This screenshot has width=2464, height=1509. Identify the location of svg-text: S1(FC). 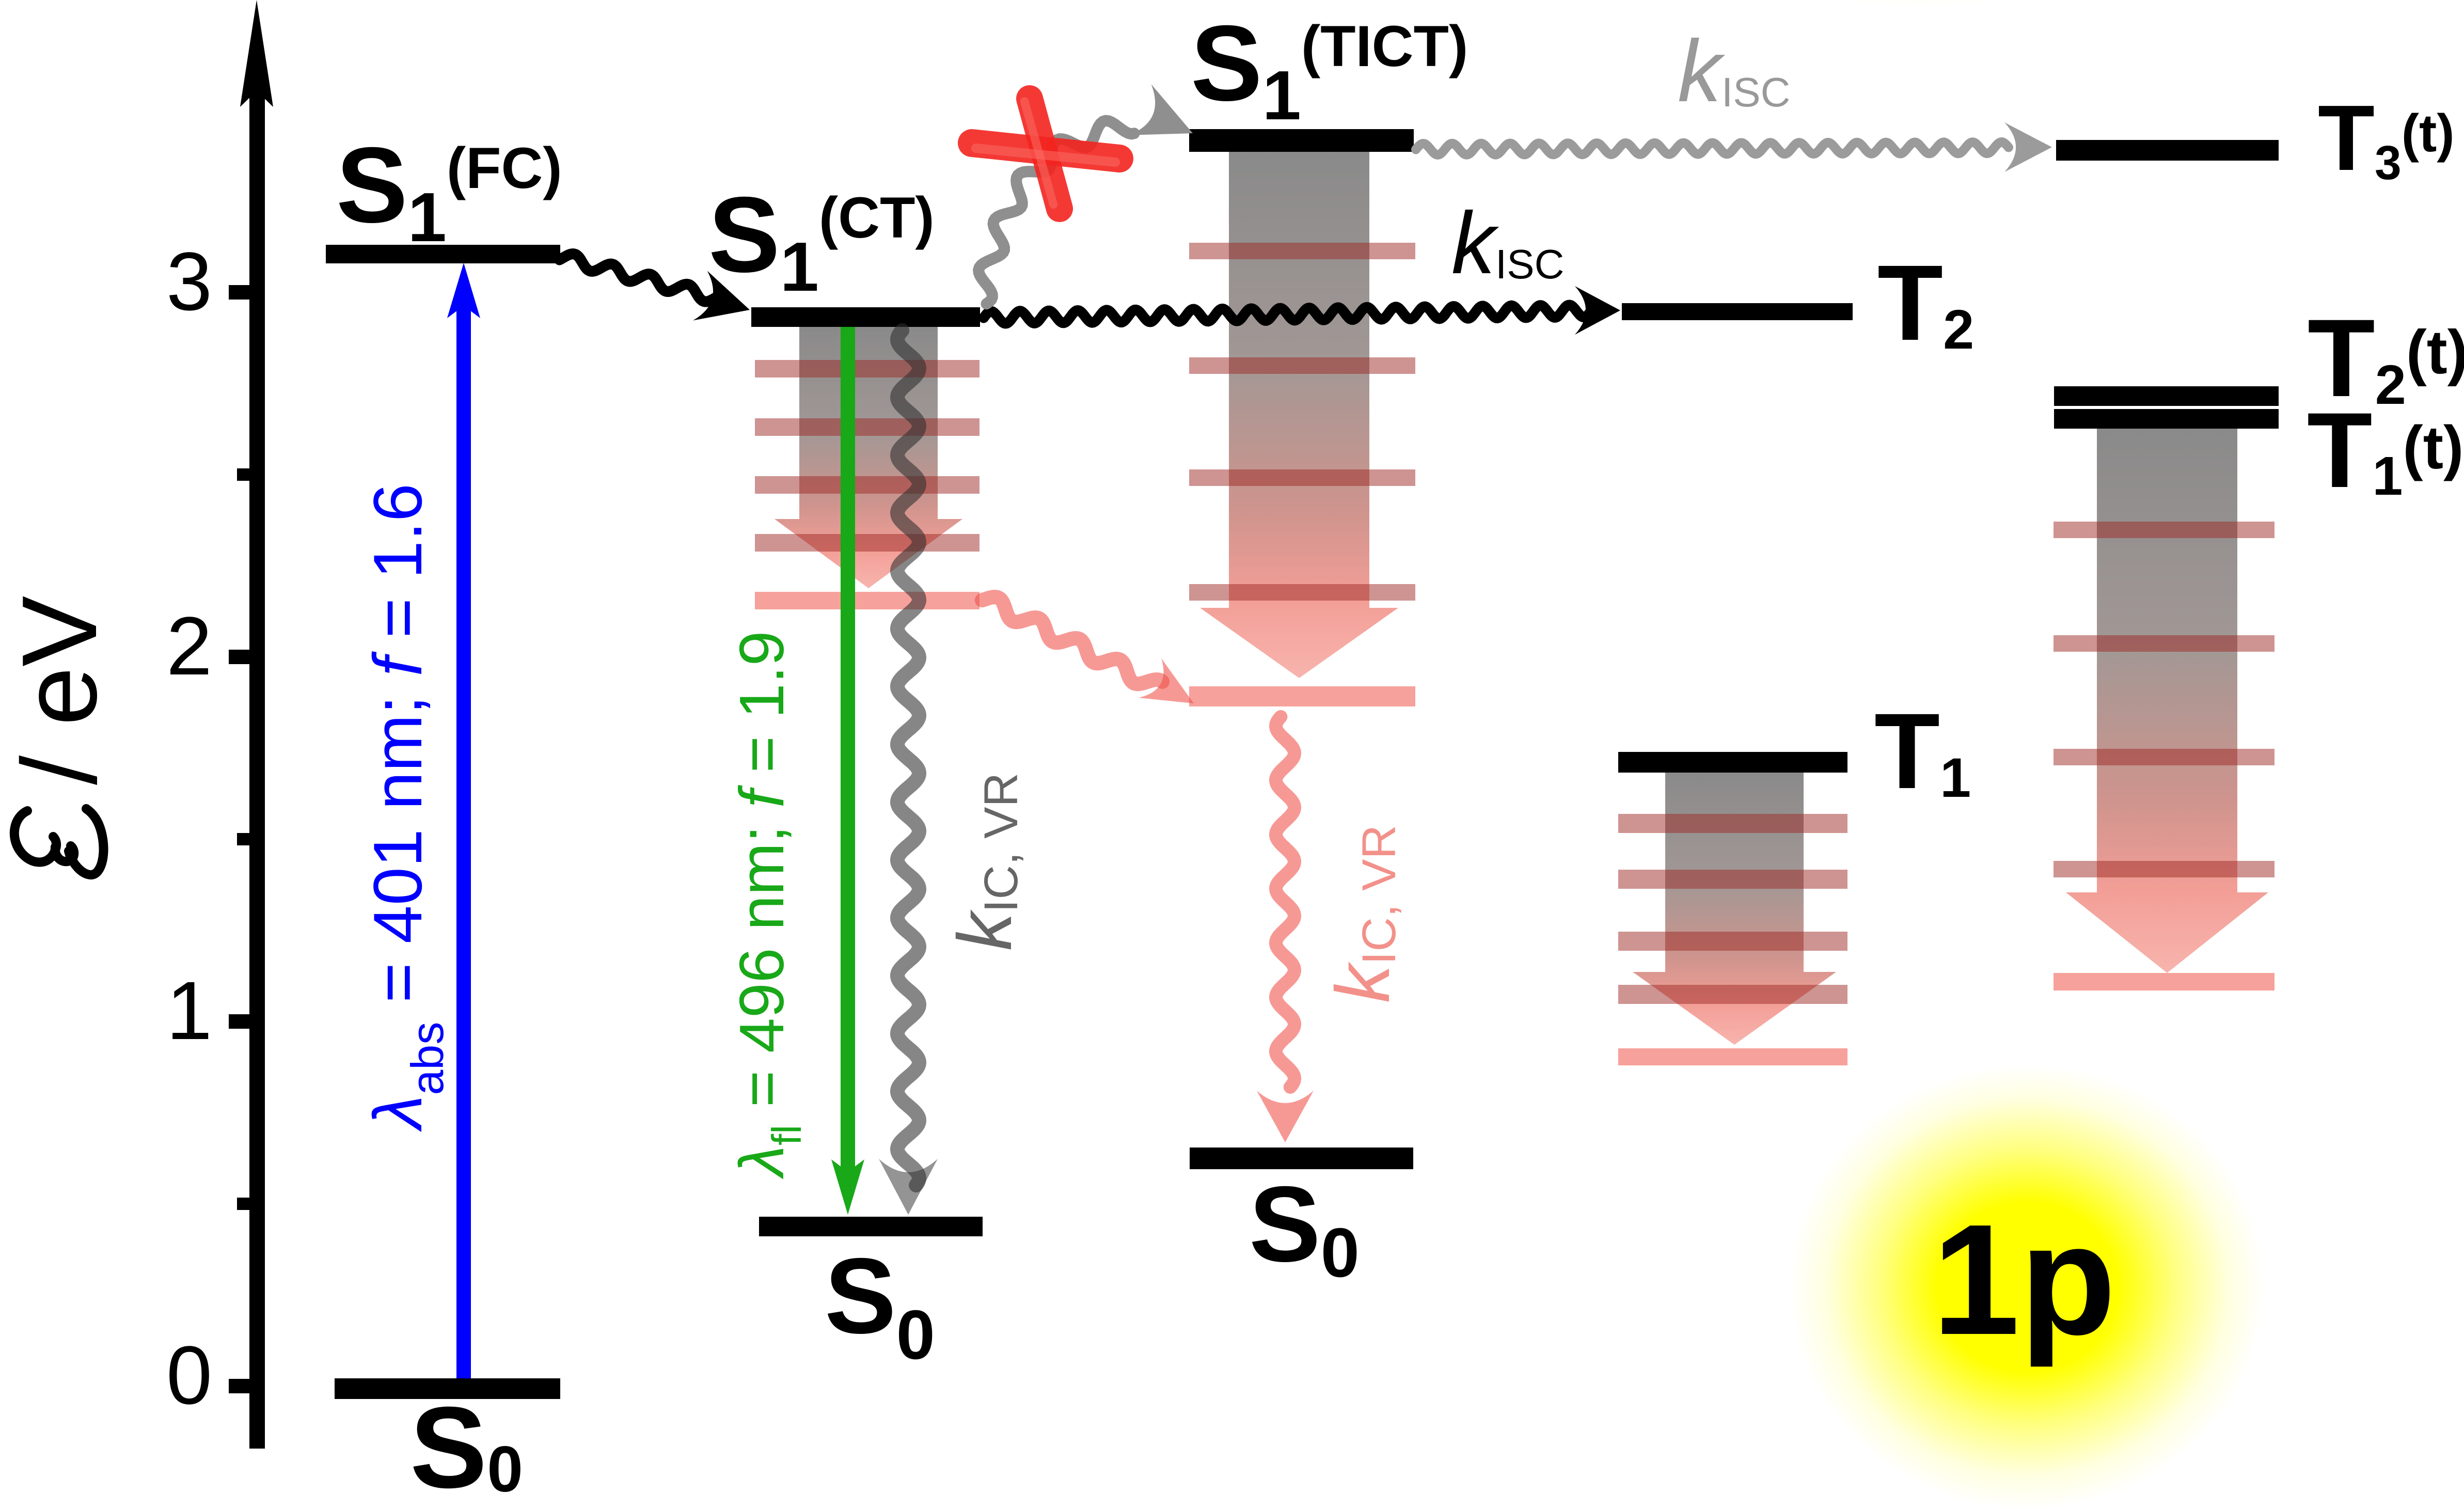
(449, 190).